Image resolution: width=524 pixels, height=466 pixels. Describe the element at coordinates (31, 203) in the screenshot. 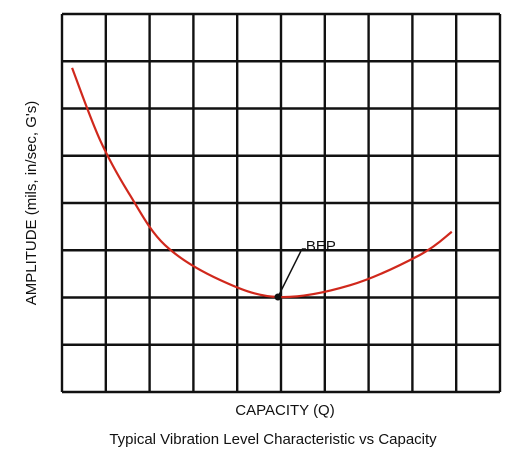

I see `y-axis-label: AMPLITUDE (mils, in/sec, G's)` at that location.